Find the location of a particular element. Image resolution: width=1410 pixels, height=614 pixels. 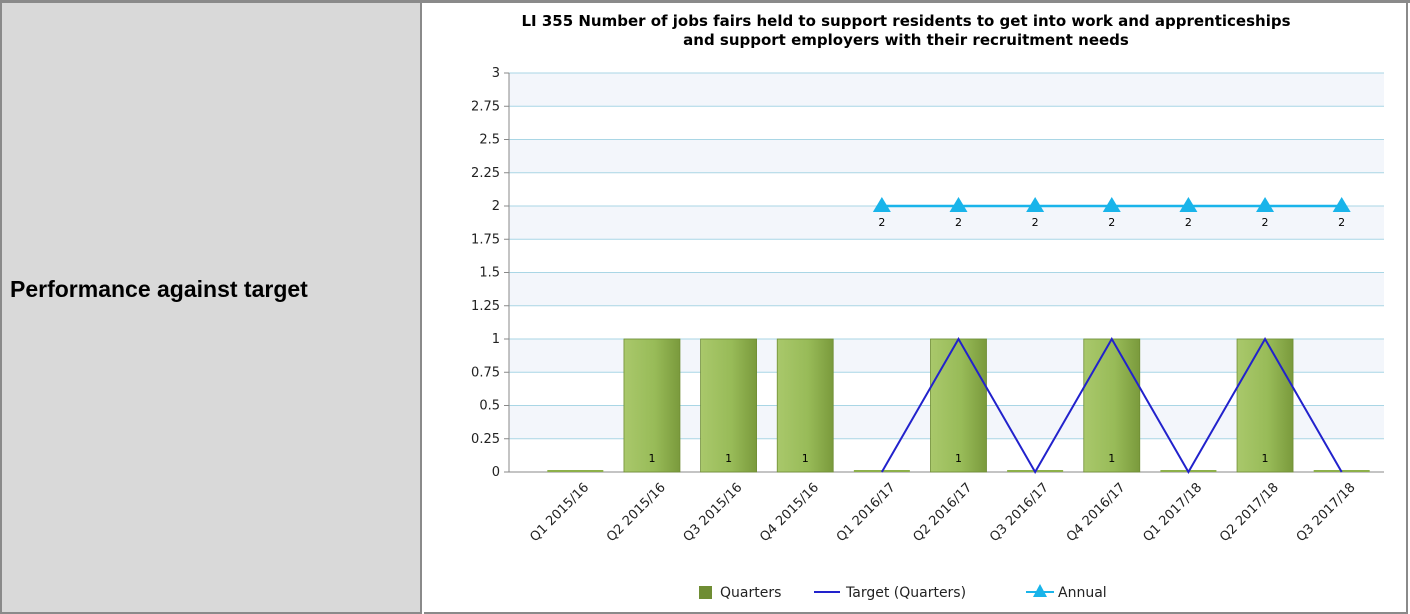

legend-label-quarters: Quarters is located at coordinates (750, 593).